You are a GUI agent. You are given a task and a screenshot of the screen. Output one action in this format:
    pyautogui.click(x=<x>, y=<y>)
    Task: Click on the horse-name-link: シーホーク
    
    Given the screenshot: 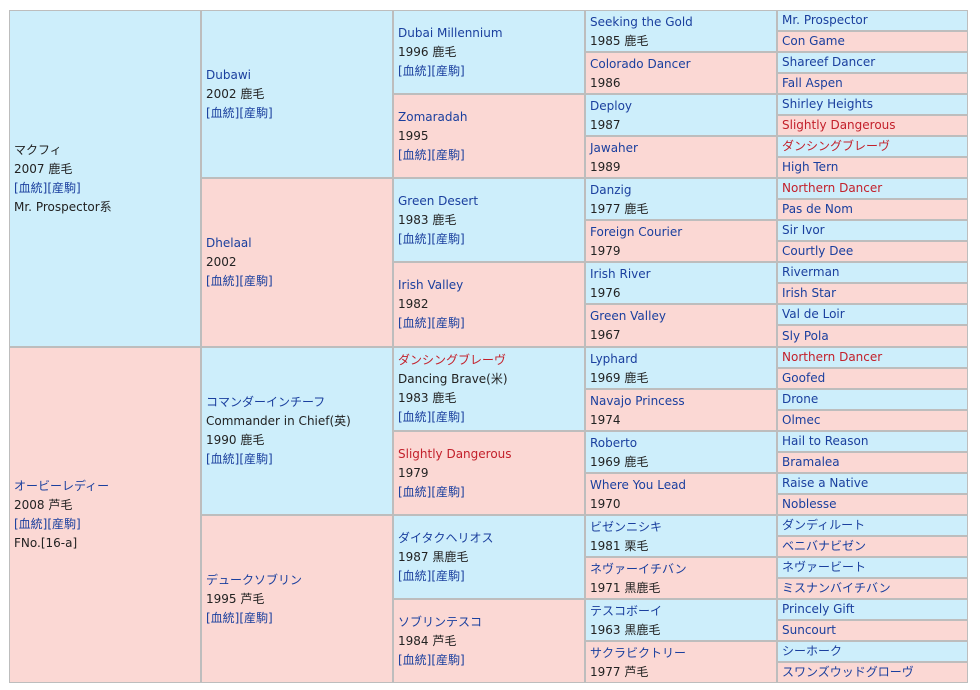 What is the action you would take?
    pyautogui.click(x=812, y=651)
    